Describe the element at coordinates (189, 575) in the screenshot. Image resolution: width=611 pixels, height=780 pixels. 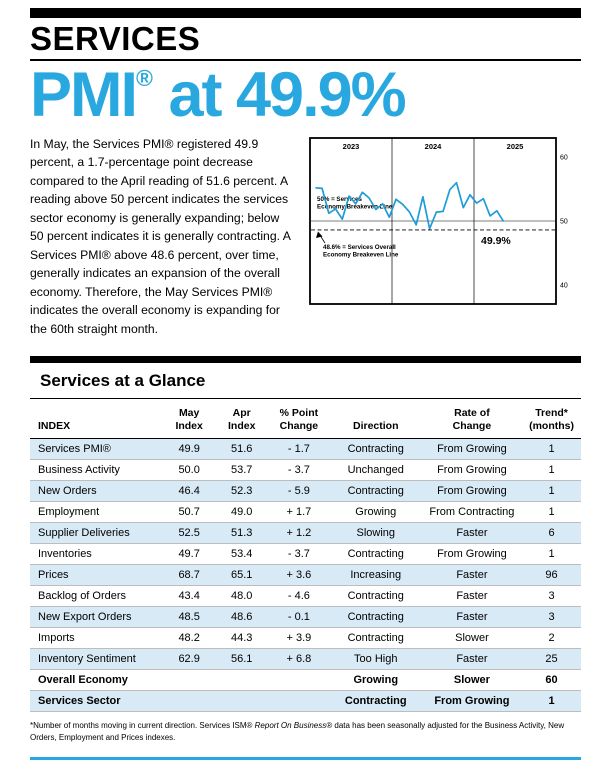
I see `table-cell: 68.7` at that location.